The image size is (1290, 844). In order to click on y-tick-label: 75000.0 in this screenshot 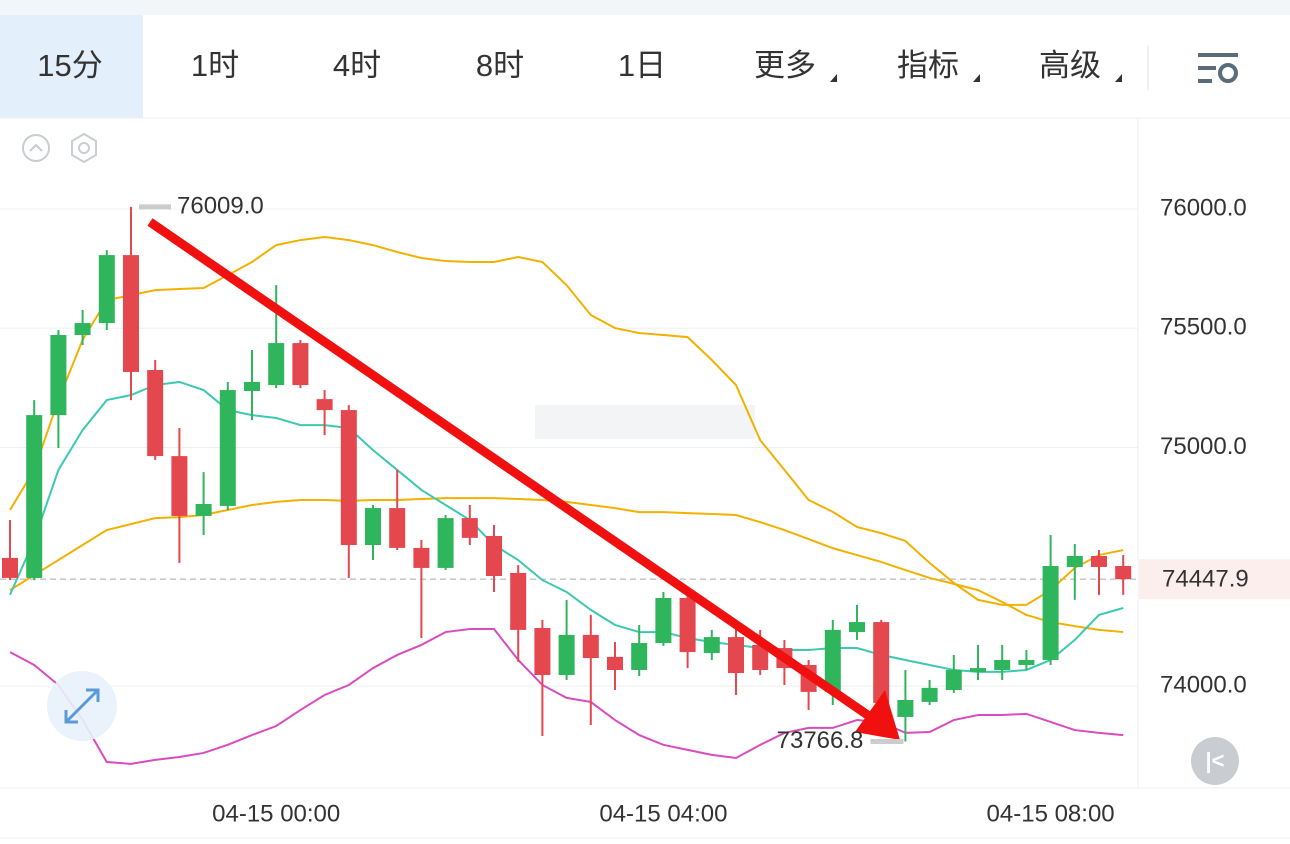, I will do `click(1203, 446)`.